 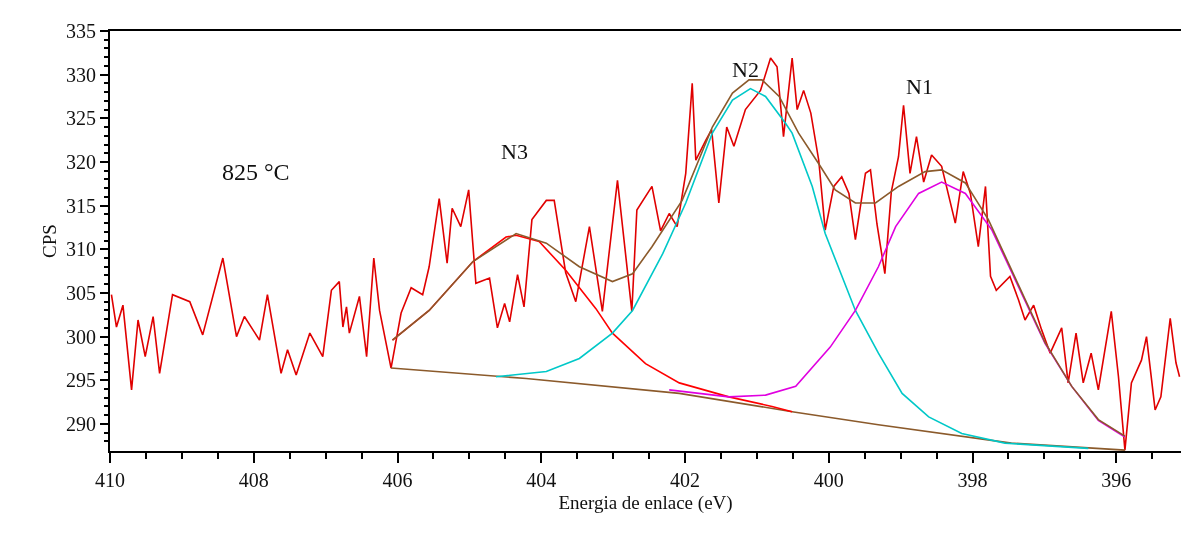 What do you see at coordinates (1116, 480) in the screenshot?
I see `x-tick-label: 396` at bounding box center [1116, 480].